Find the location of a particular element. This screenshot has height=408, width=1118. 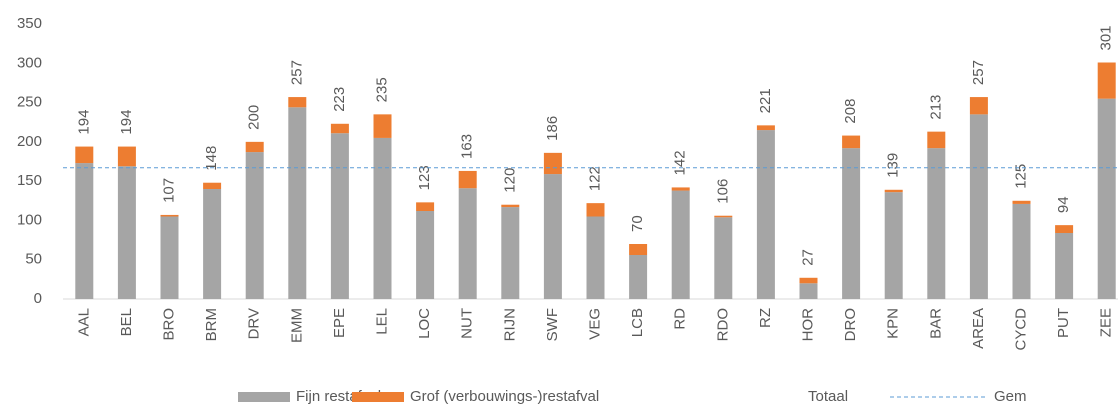

total-label: 94 is located at coordinates (1063, 204).